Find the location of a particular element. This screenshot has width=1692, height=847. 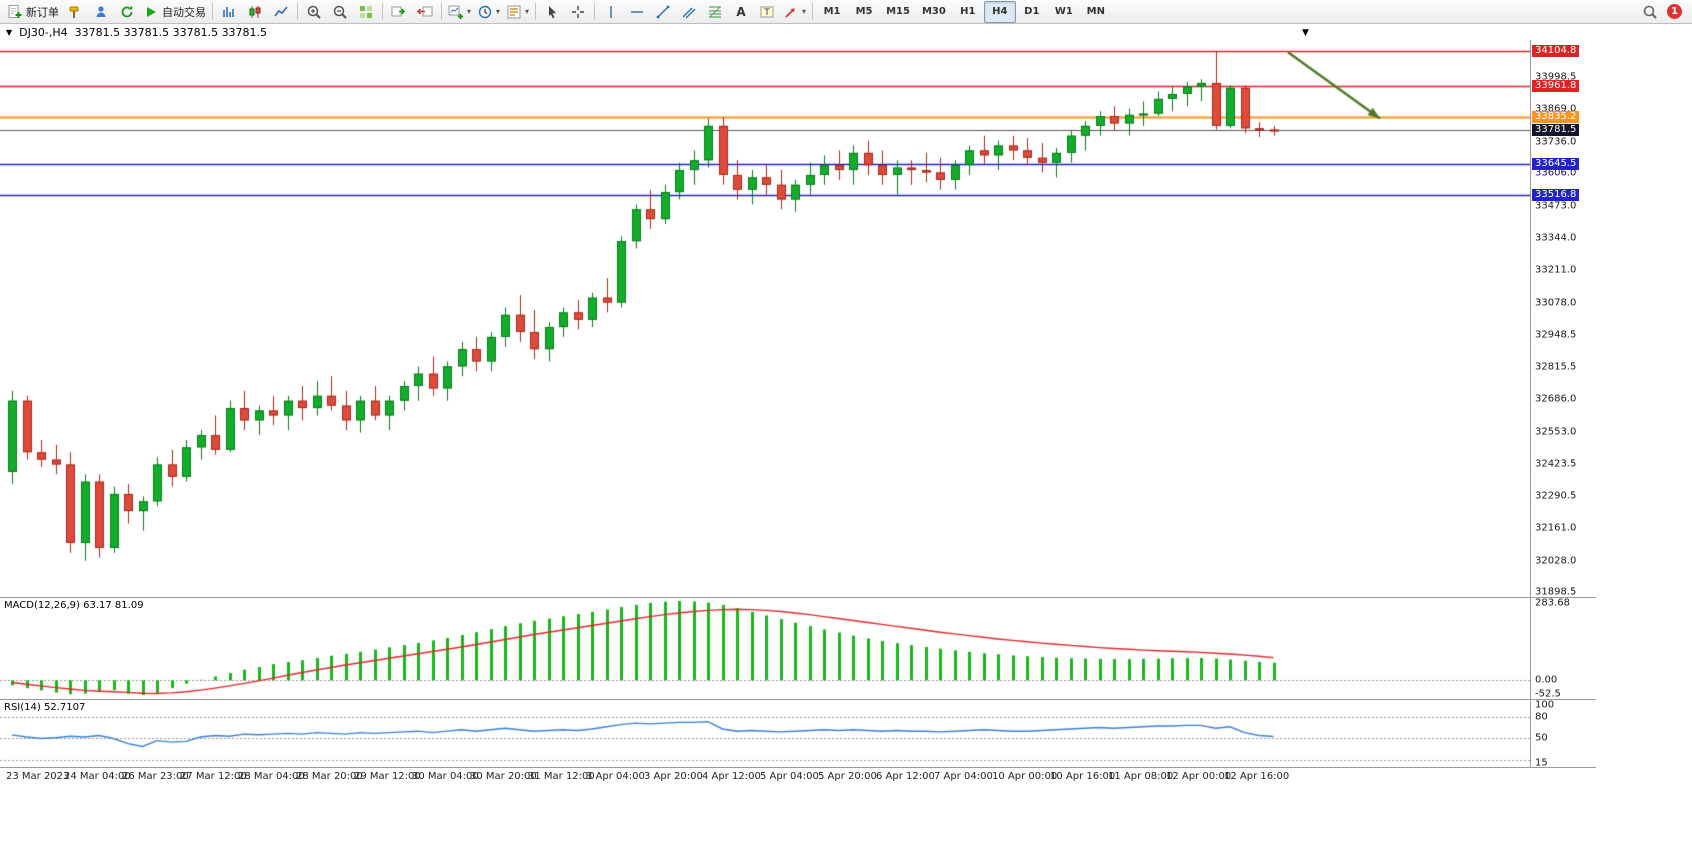

time-tick: 5 Apr 20:00 is located at coordinates (847, 776).